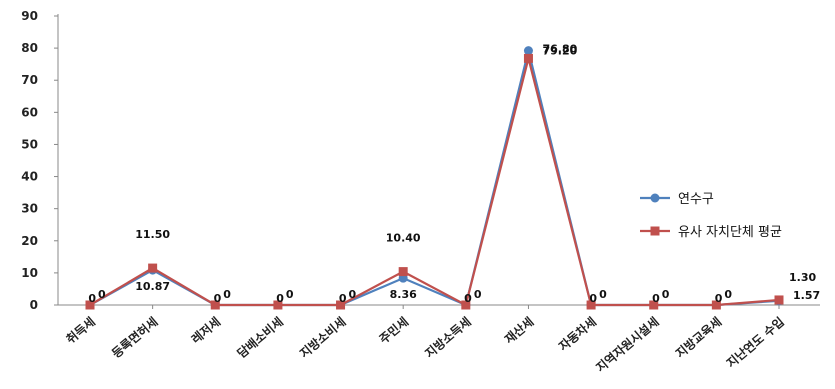  Describe the element at coordinates (29, 16) in the screenshot. I see `y-tick-label: 90` at that location.